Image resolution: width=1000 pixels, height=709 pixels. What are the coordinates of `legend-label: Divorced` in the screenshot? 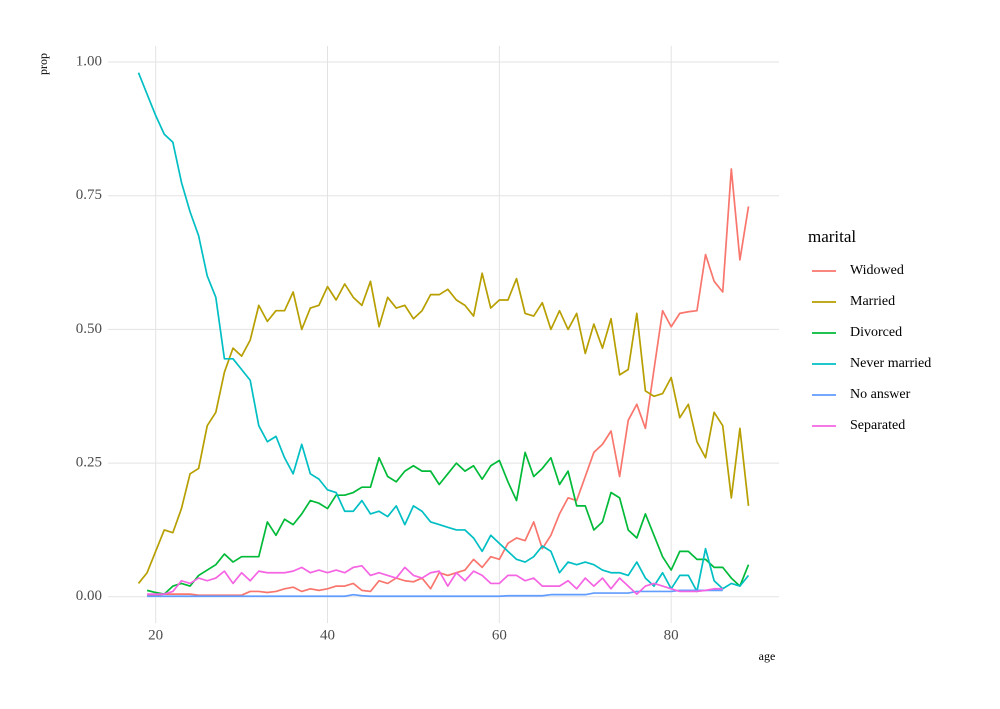 It's located at (876, 332).